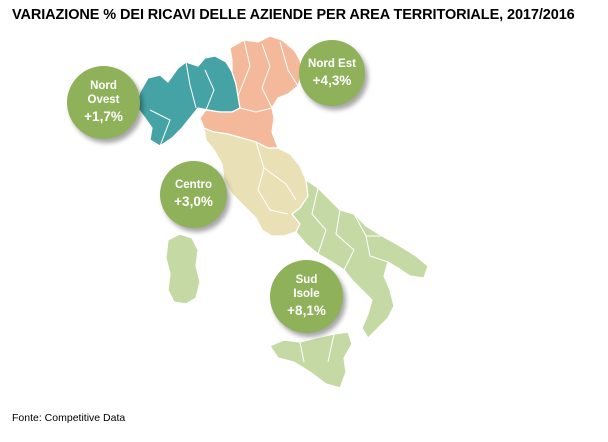 The image size is (608, 442). What do you see at coordinates (103, 116) in the screenshot?
I see `area-value: +1,7%` at bounding box center [103, 116].